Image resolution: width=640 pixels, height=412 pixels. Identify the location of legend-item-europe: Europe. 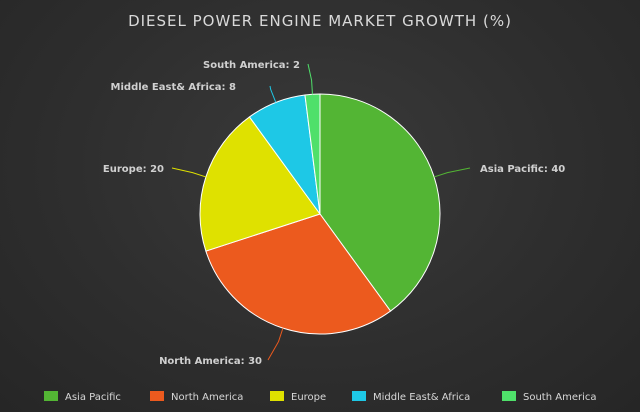
(298, 397).